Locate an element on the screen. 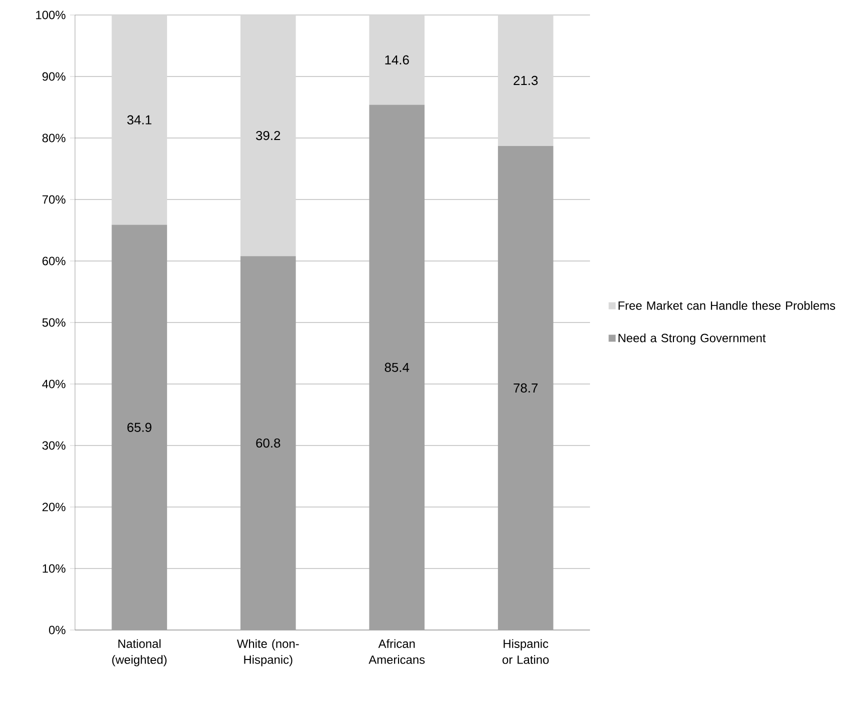 The width and height of the screenshot is (865, 705). y-tick-label: 80% is located at coordinates (54, 138).